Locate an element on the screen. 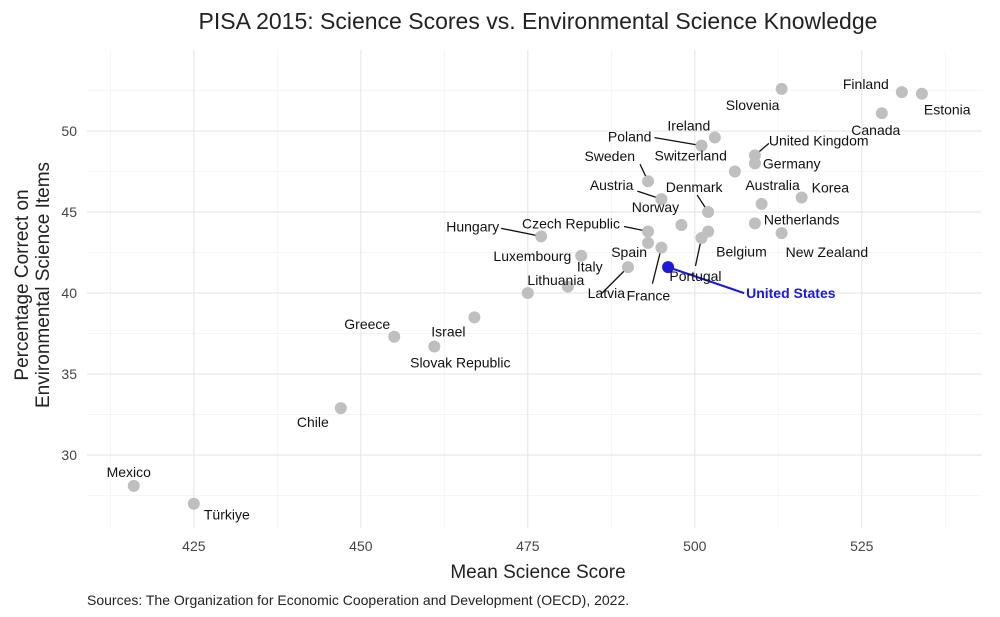 Image resolution: width=1000 pixels, height=617 pixels. point-australia is located at coordinates (761, 203).